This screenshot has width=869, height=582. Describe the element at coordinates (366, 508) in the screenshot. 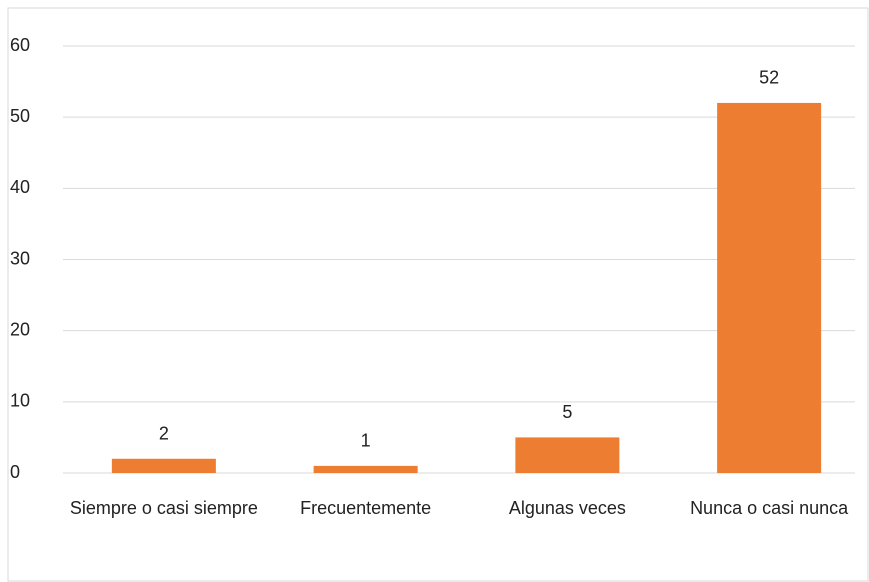

I see `x-tick-label: Frecuentemente` at that location.